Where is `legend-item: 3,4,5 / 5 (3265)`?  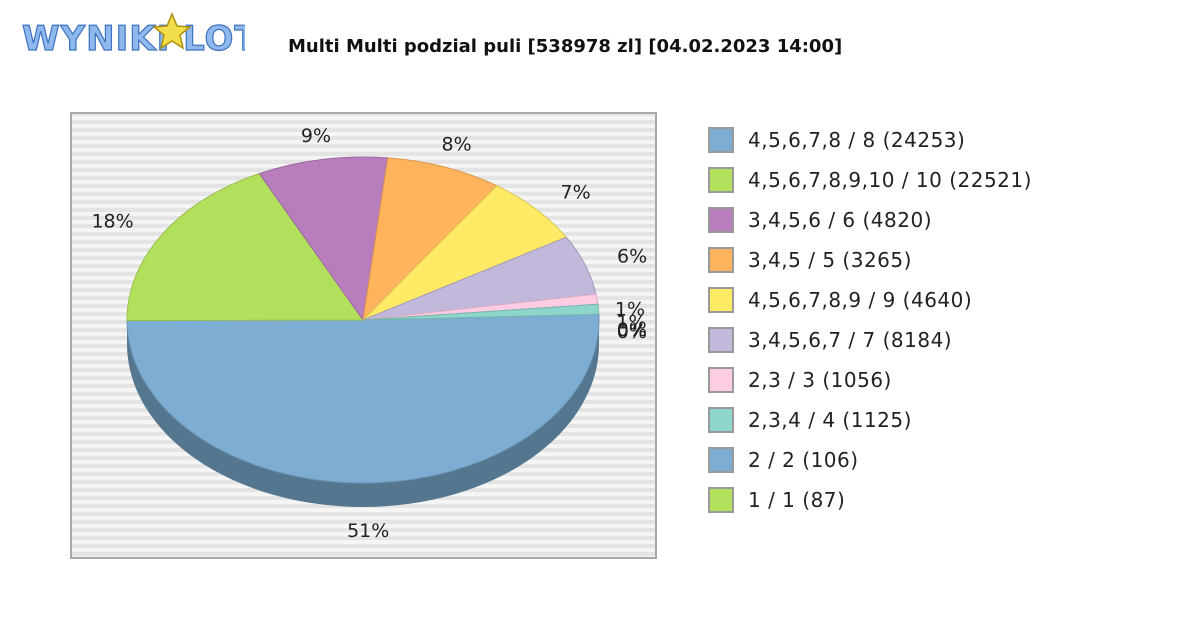
legend-item: 3,4,5 / 5 (3265) is located at coordinates (870, 260).